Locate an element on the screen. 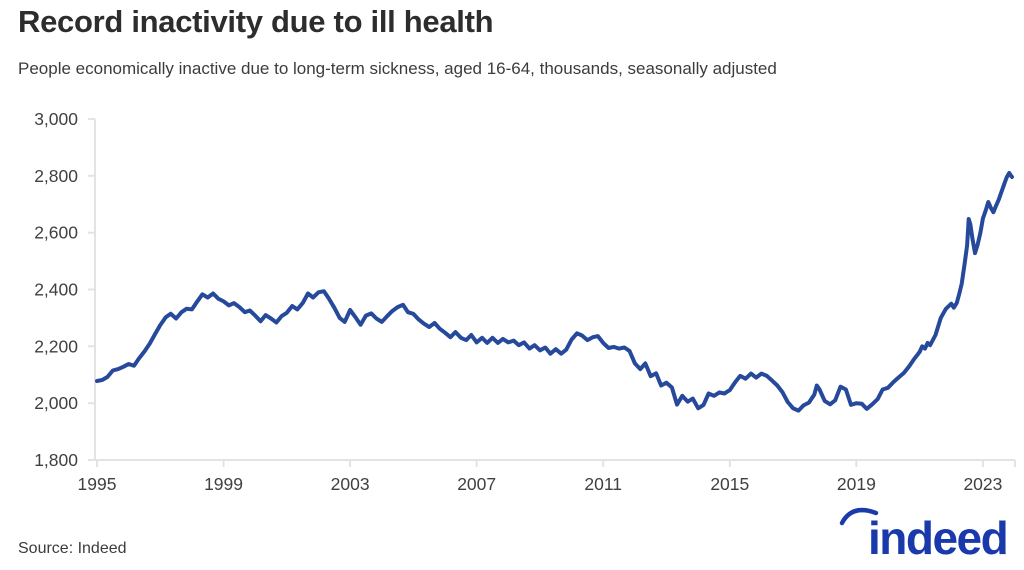 This screenshot has width=1024, height=570. y-tick-label: 3,000 is located at coordinates (56, 119).